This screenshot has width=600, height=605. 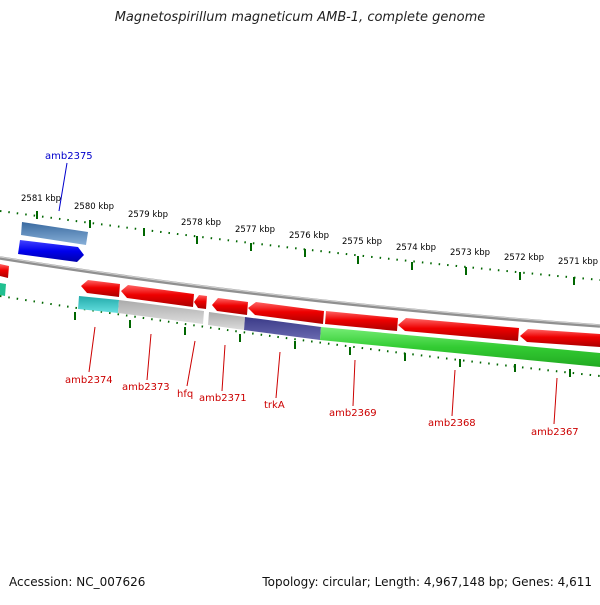 What do you see at coordinates (362, 242) in the screenshot?
I see `ruler-label: 2575 kbp` at bounding box center [362, 242].